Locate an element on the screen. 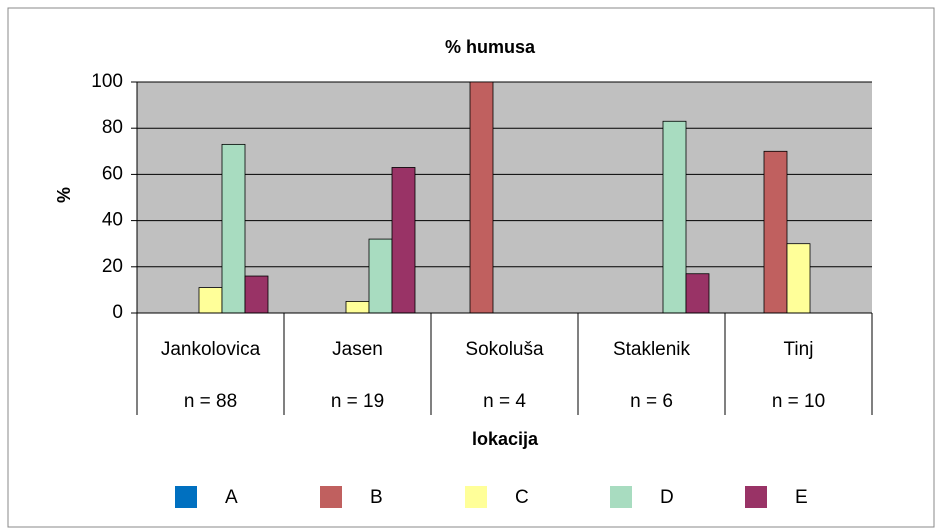  sample-size-label: n = 88 is located at coordinates (210, 401).